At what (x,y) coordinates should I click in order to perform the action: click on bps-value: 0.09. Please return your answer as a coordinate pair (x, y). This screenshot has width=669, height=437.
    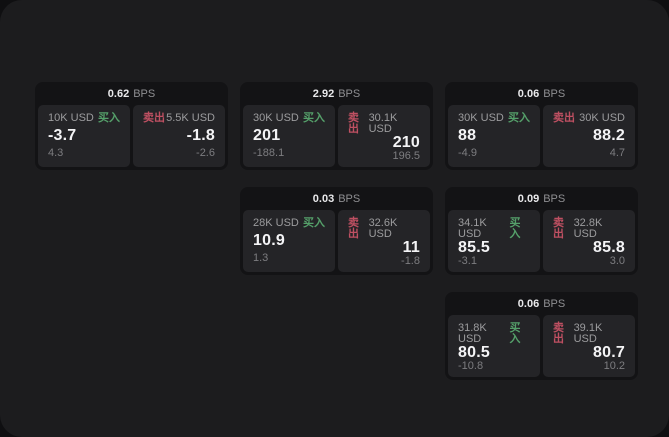
    Looking at the image, I should click on (528, 198).